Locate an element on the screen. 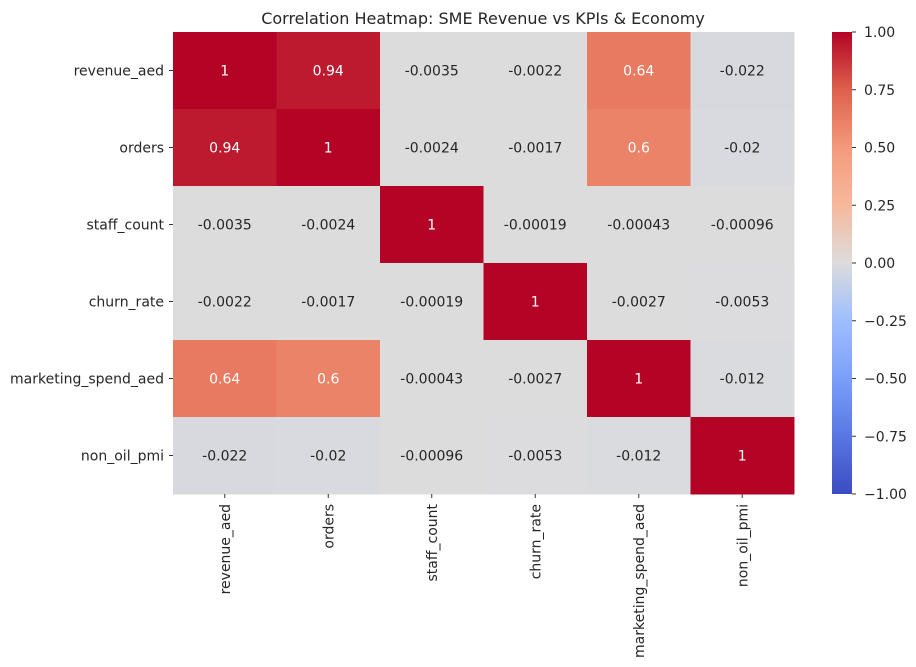 The image size is (916, 667). x-tick-label: revenue_aed is located at coordinates (226, 549).